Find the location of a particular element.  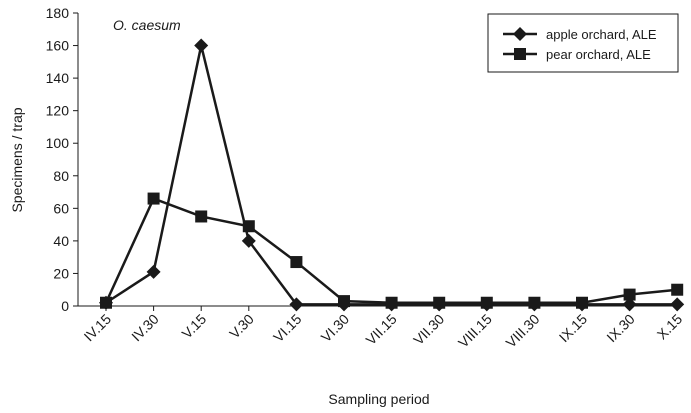

y-tick-label: 180 is located at coordinates (58, 13).